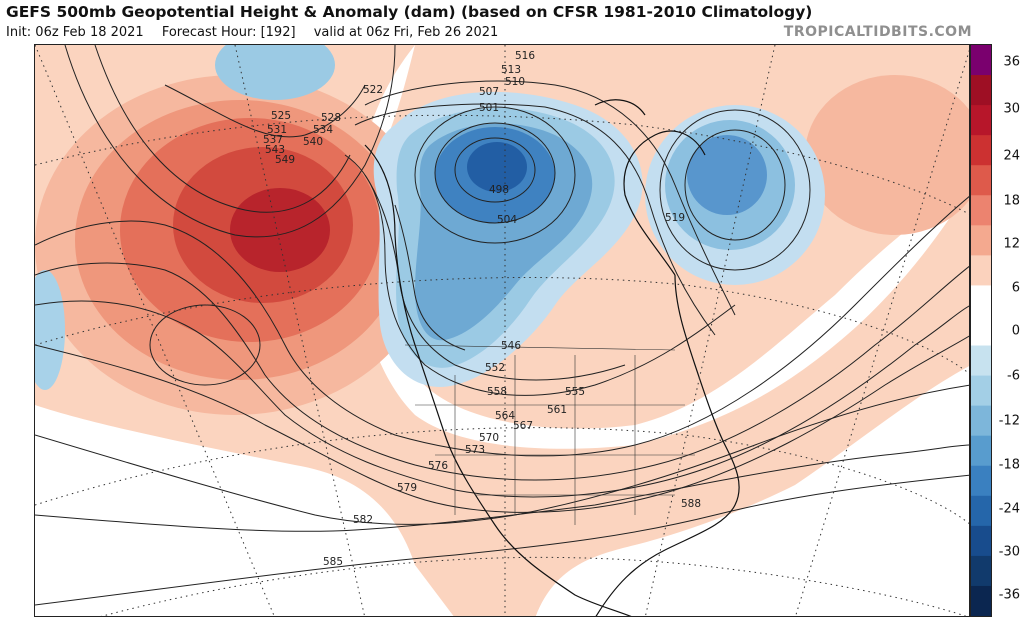  Describe the element at coordinates (557, 410) in the screenshot. I see `contour-label: 561` at that location.